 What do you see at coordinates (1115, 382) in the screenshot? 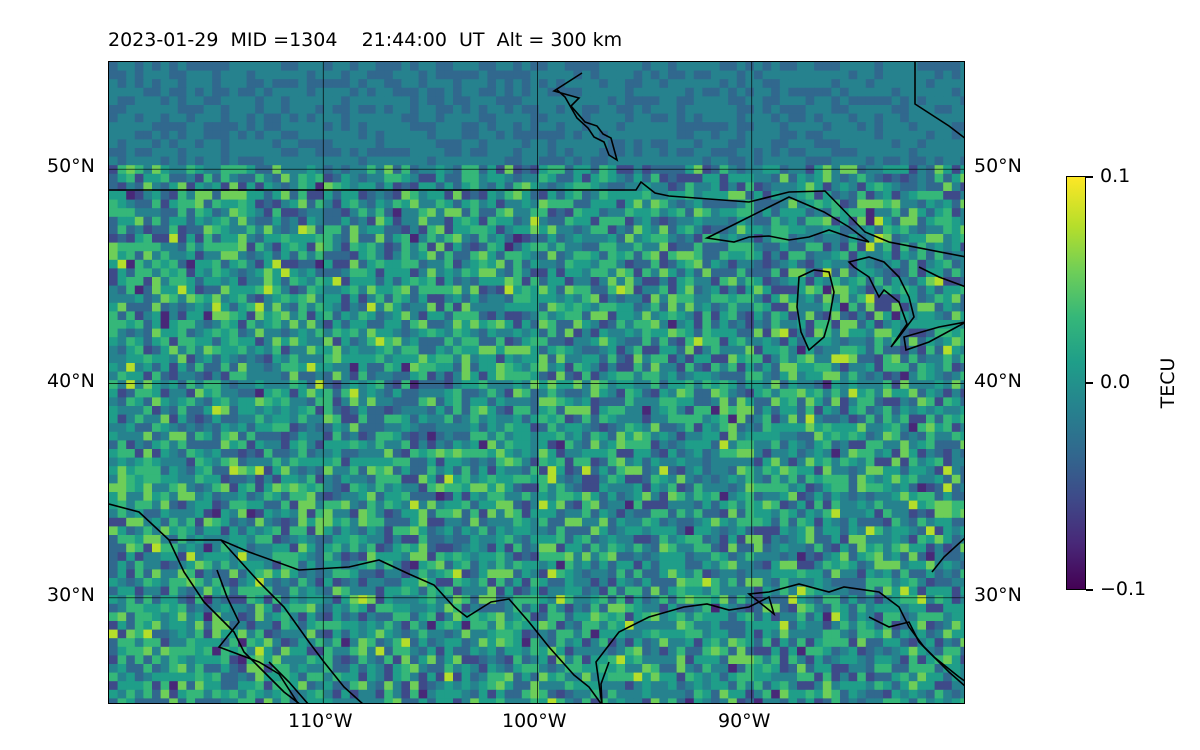
I see `colorbar-tick-label-mid: 0.0` at bounding box center [1115, 382].